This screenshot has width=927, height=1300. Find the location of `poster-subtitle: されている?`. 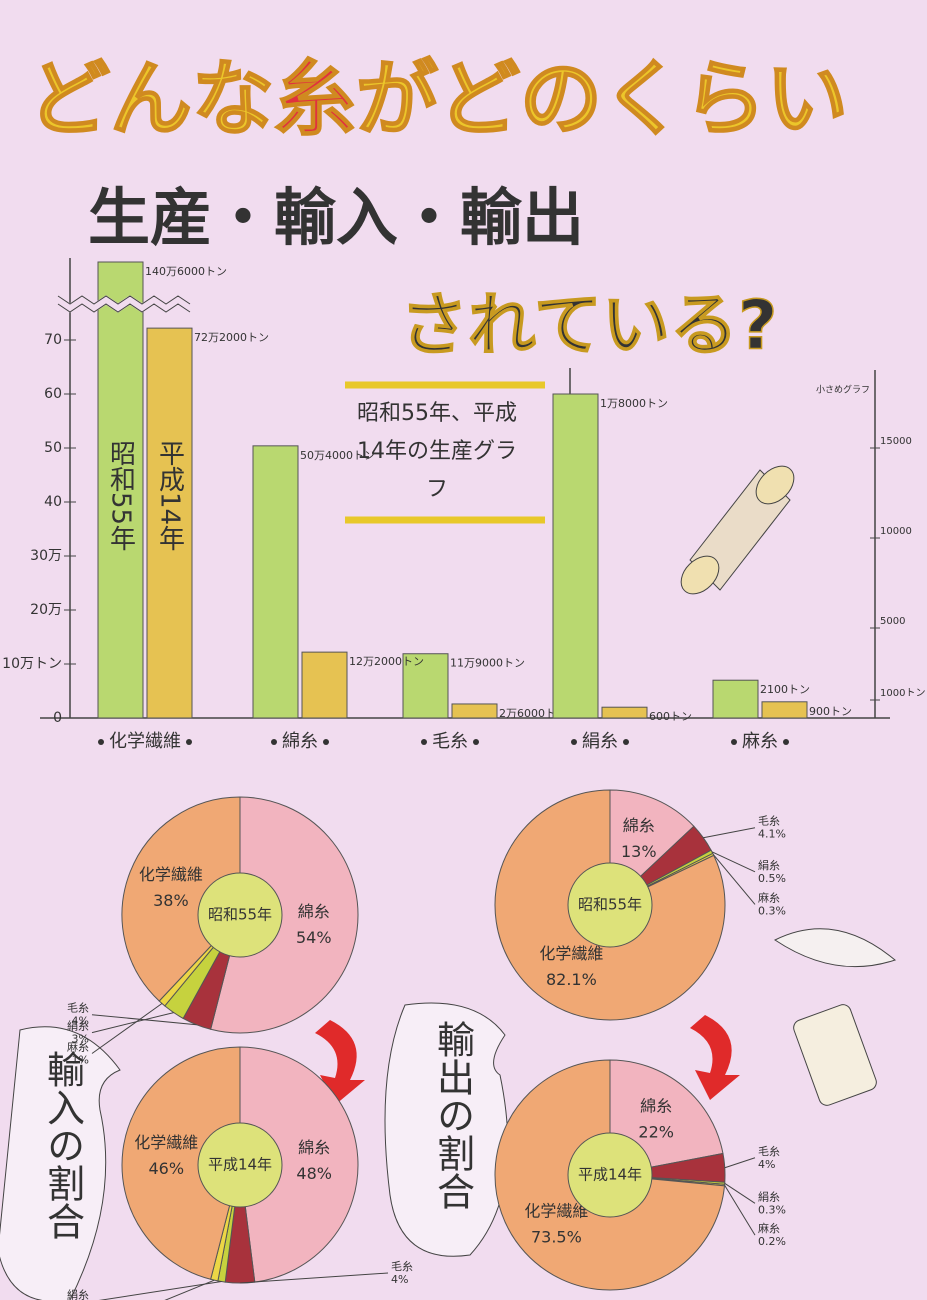

poster-subtitle: されている? is located at coordinates (588, 326).